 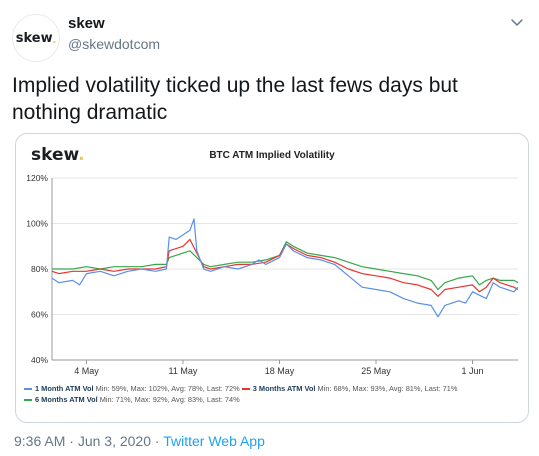 What do you see at coordinates (214, 441) in the screenshot?
I see `source-app-link: Twitter Web App` at bounding box center [214, 441].